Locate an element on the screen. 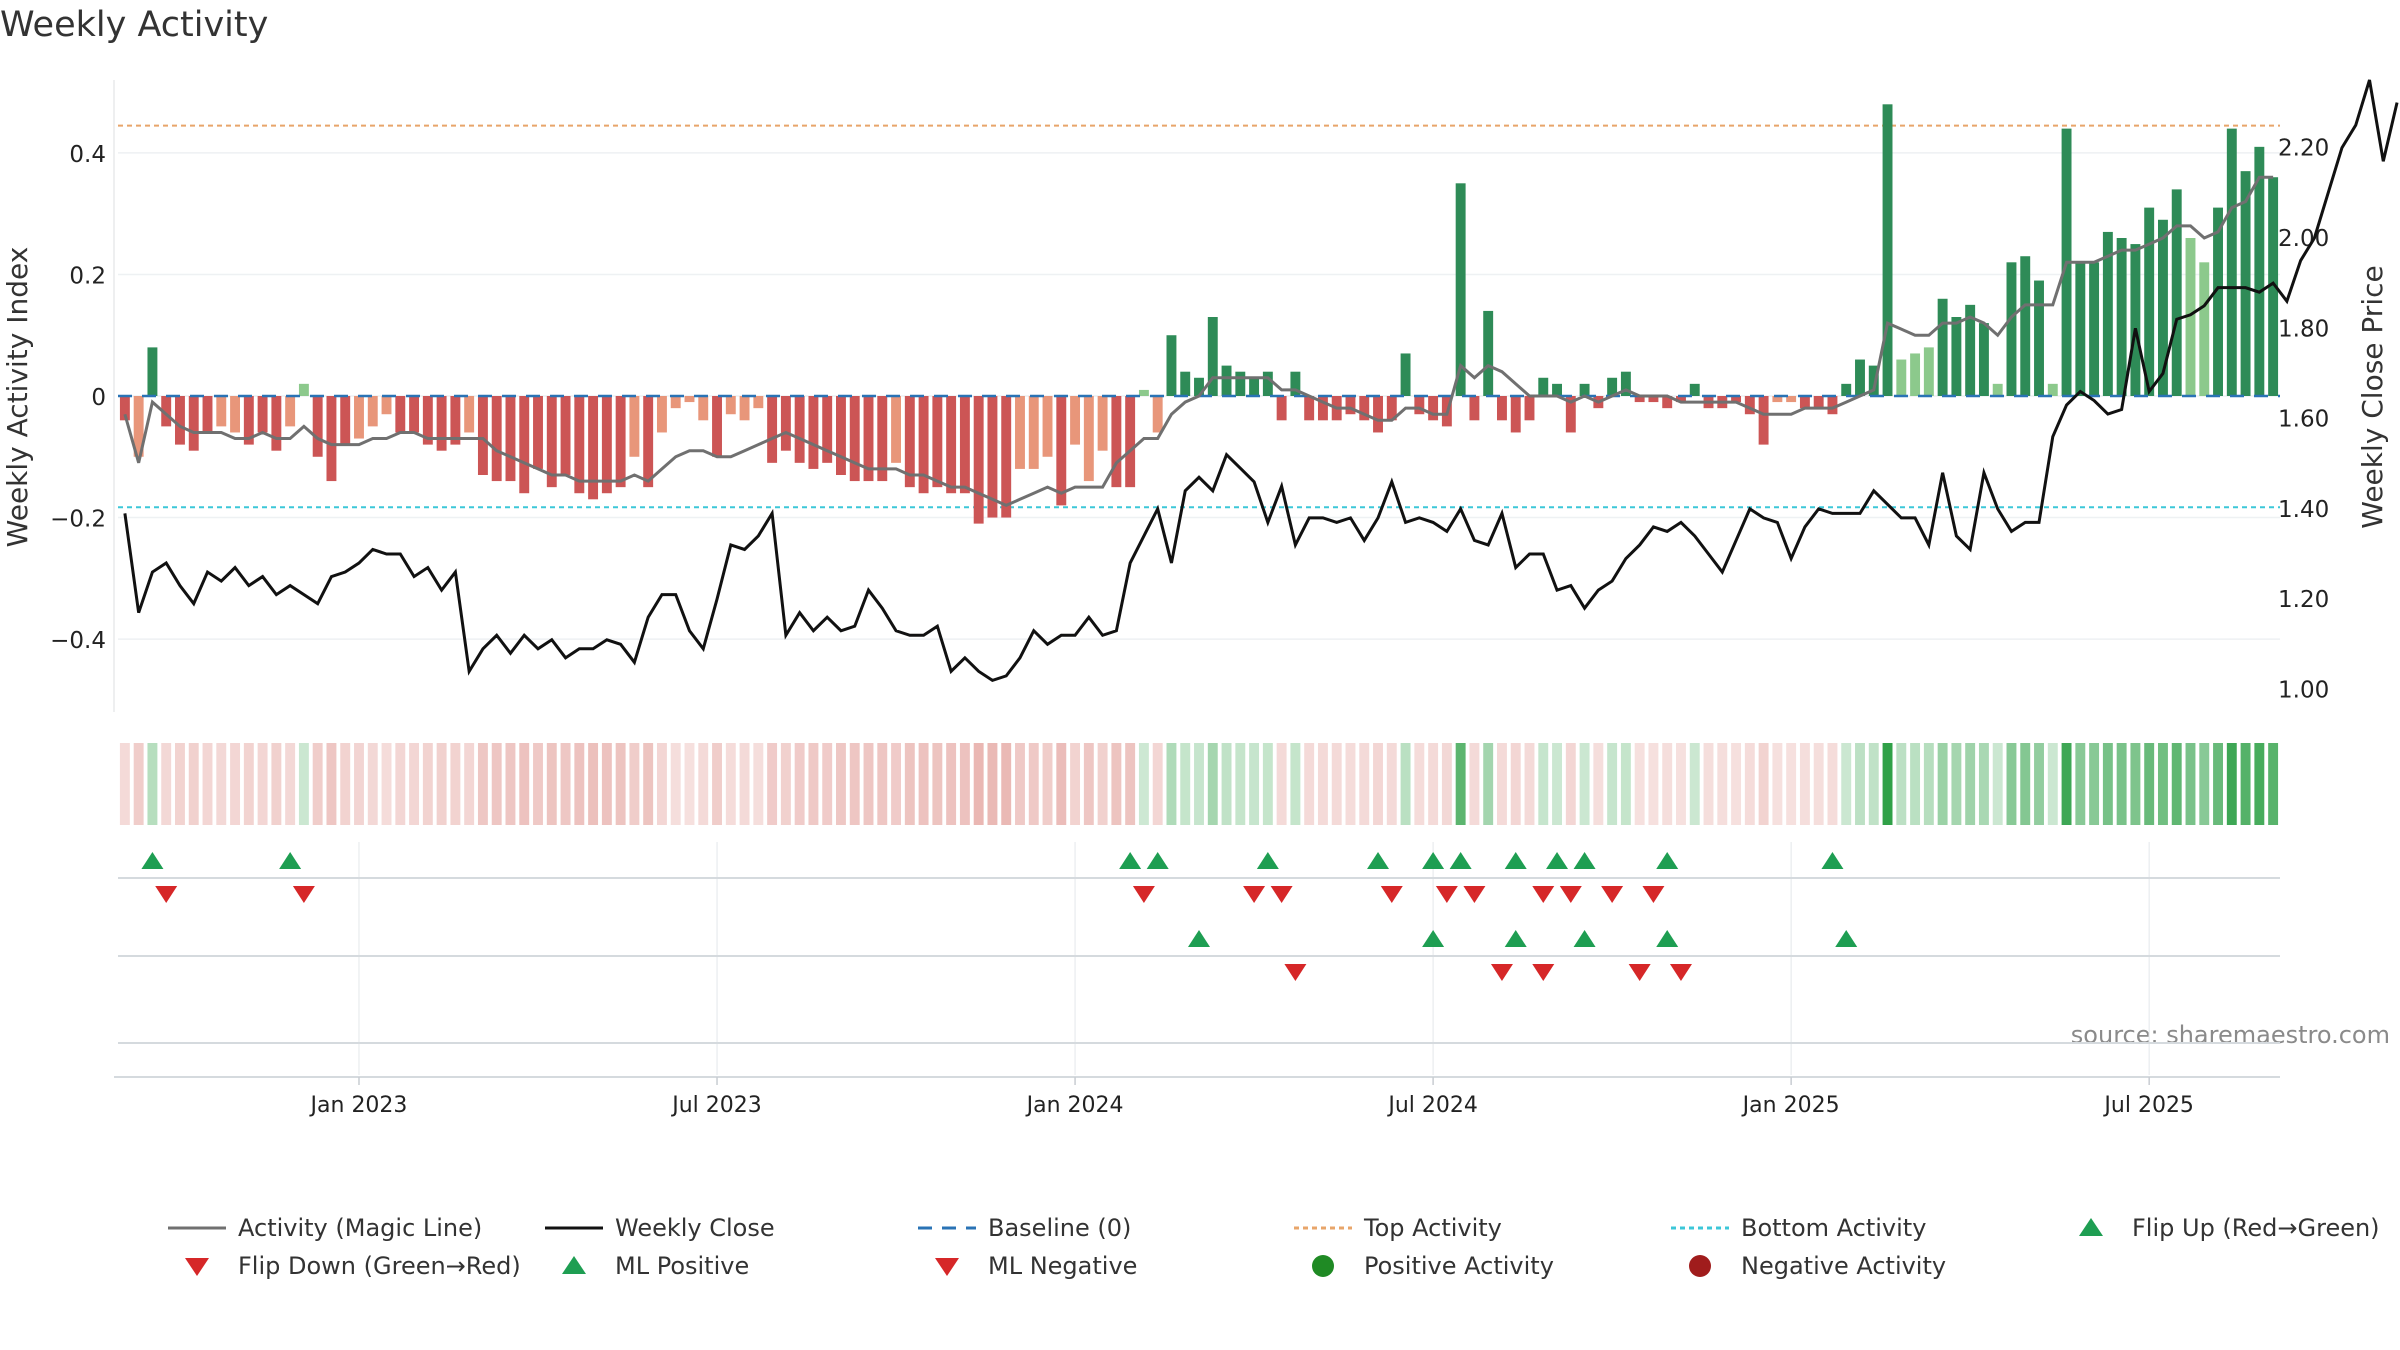  ml-positive-marker is located at coordinates (1515, 938).